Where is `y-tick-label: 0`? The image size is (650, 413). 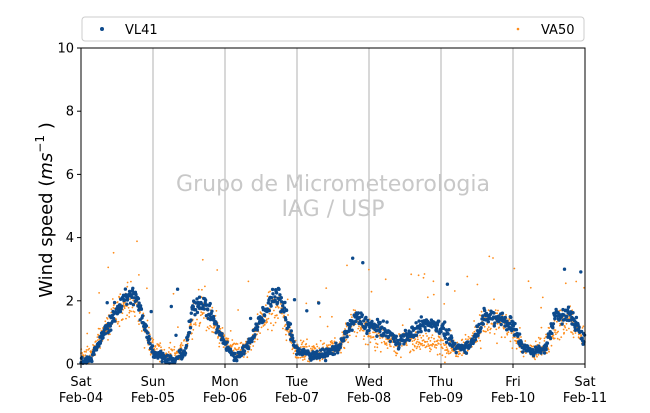
y-tick-label: 0 is located at coordinates (70, 365).